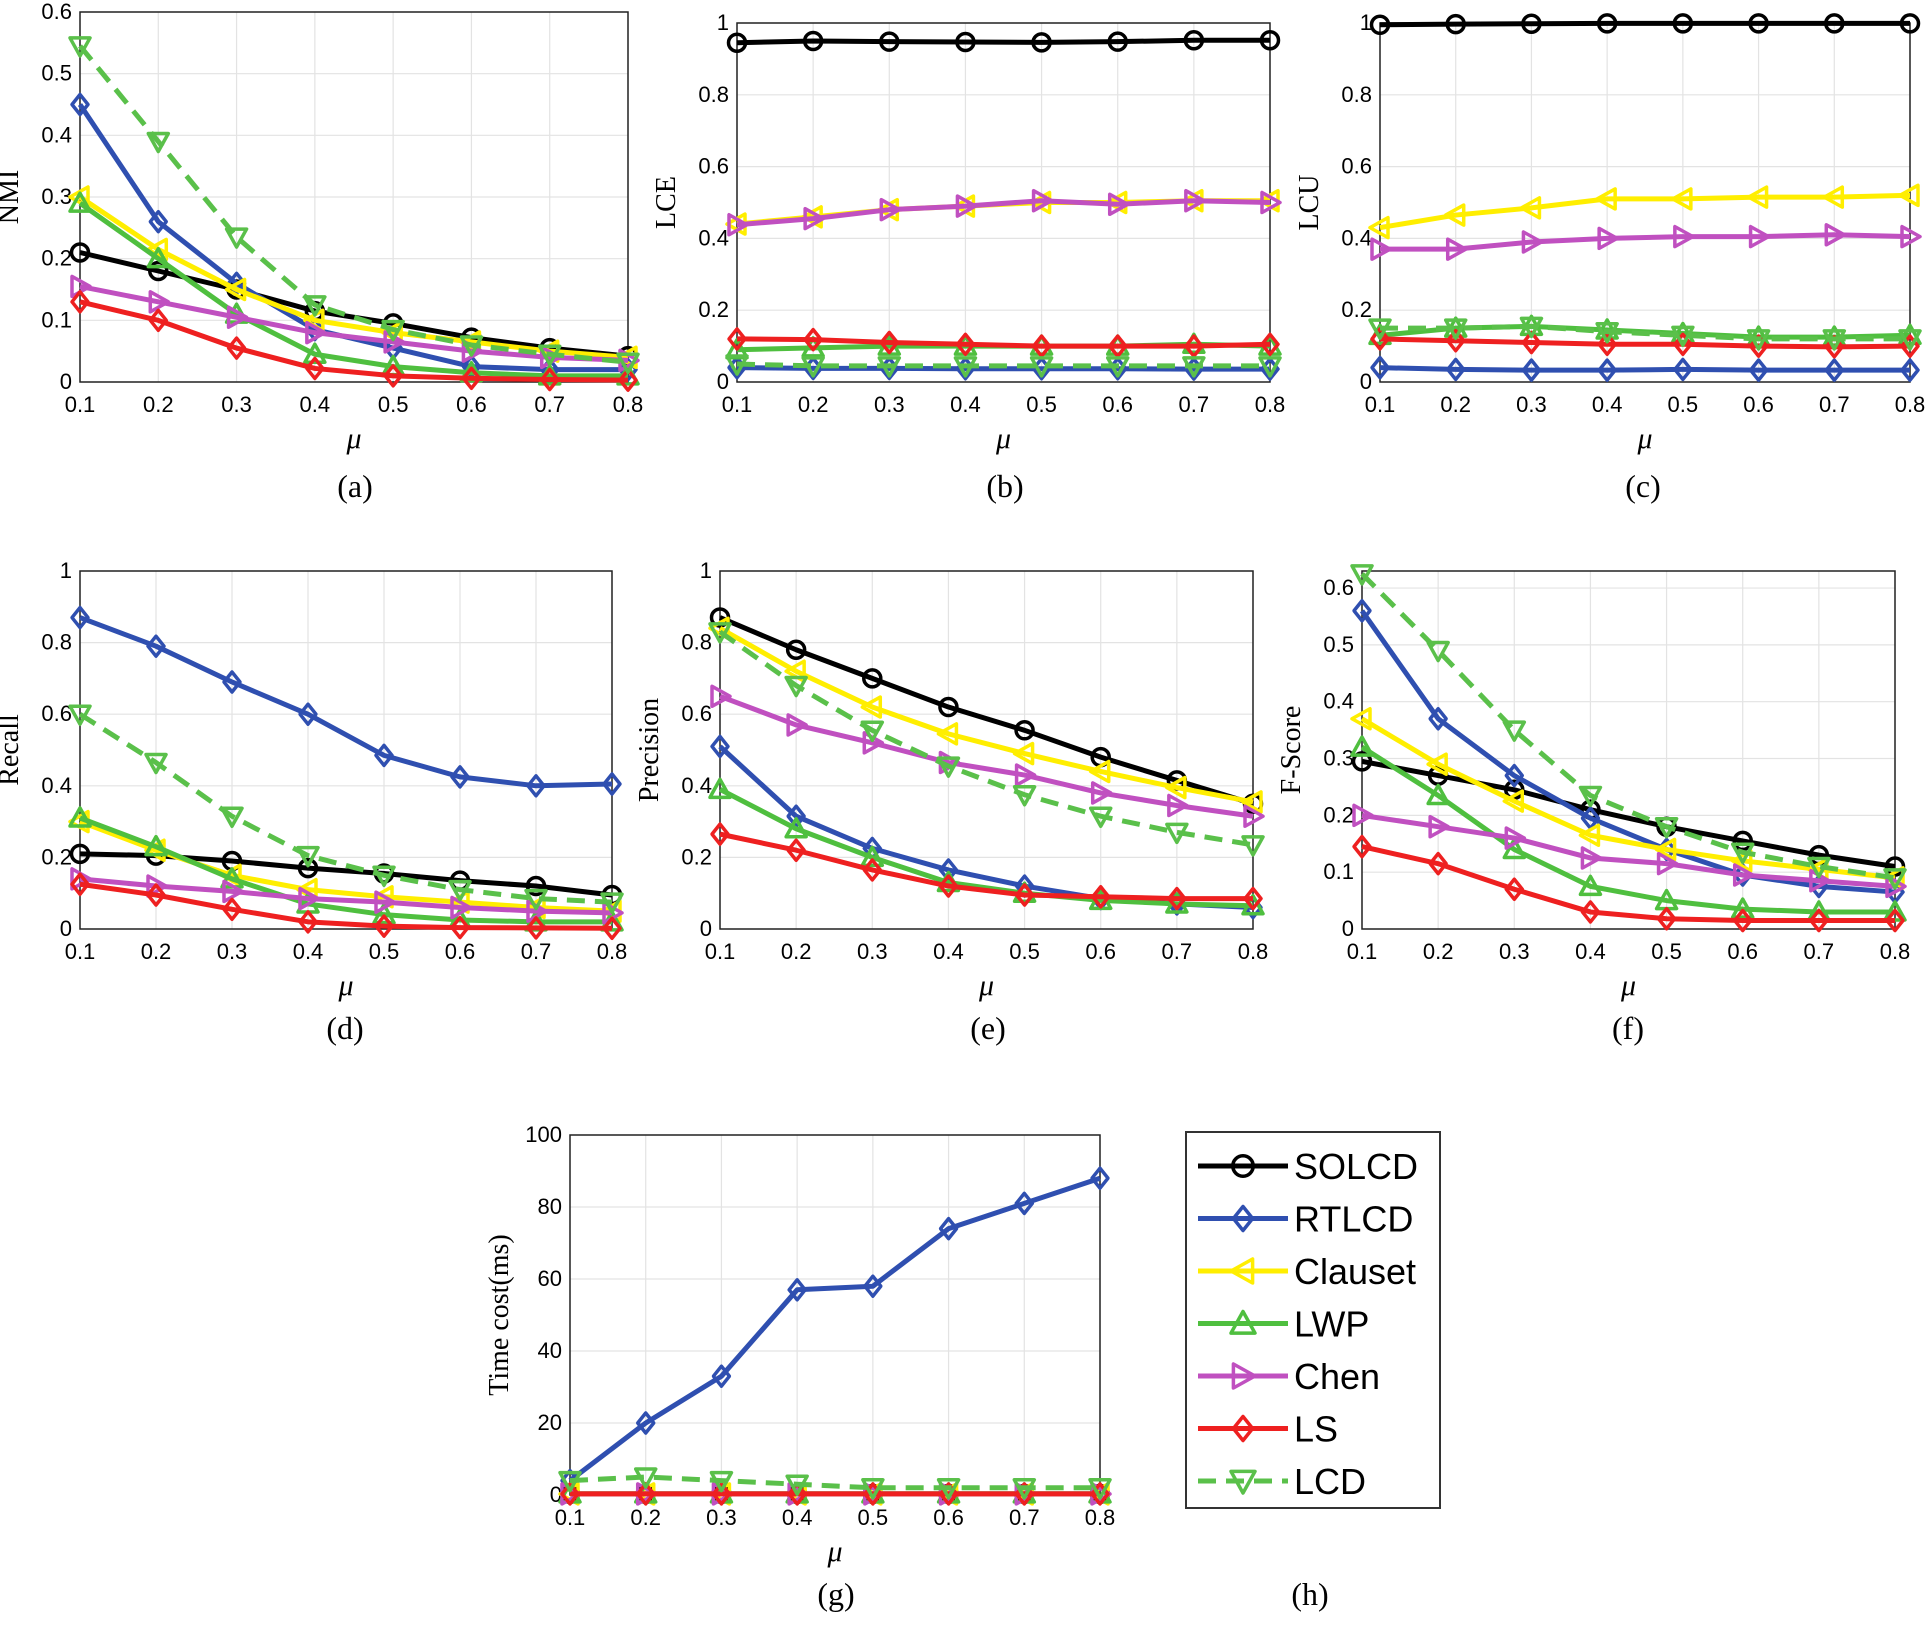  I want to click on legend: SOLCD RTLCD Clauset LWP Chen LS LCD, so click(1313, 1320).